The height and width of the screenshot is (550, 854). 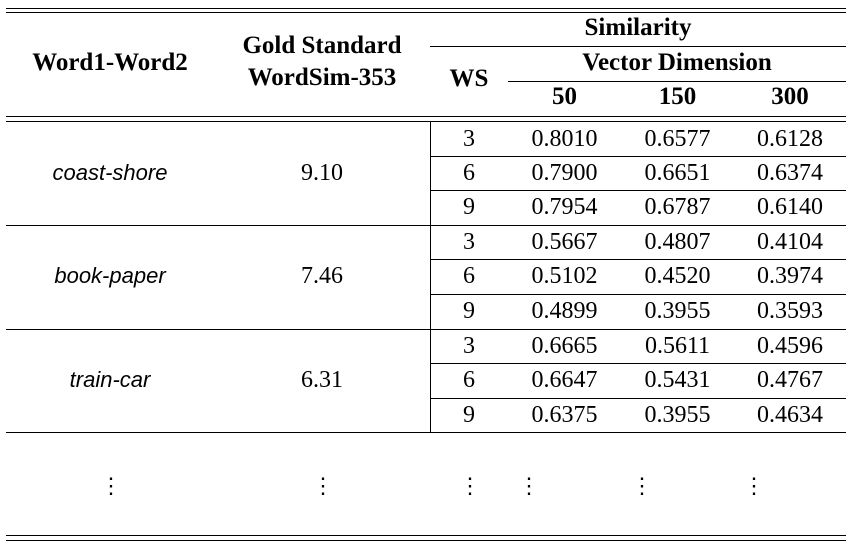 I want to click on word-pair-cell: coast-shore, so click(x=110, y=172).